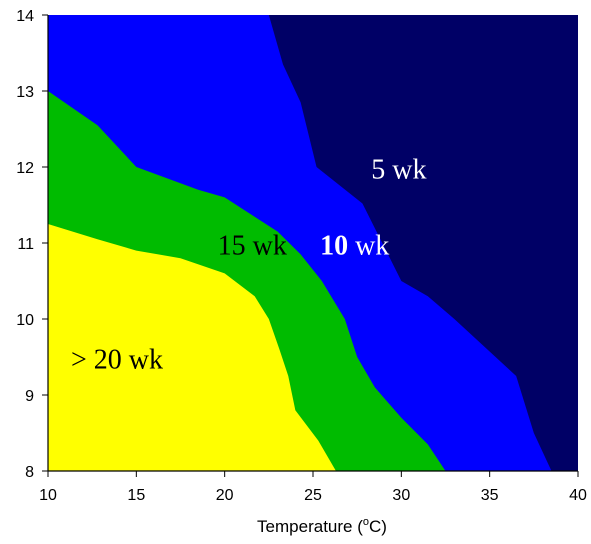 The width and height of the screenshot is (591, 544). I want to click on region-label-5-wk: 5 wk, so click(398, 169).